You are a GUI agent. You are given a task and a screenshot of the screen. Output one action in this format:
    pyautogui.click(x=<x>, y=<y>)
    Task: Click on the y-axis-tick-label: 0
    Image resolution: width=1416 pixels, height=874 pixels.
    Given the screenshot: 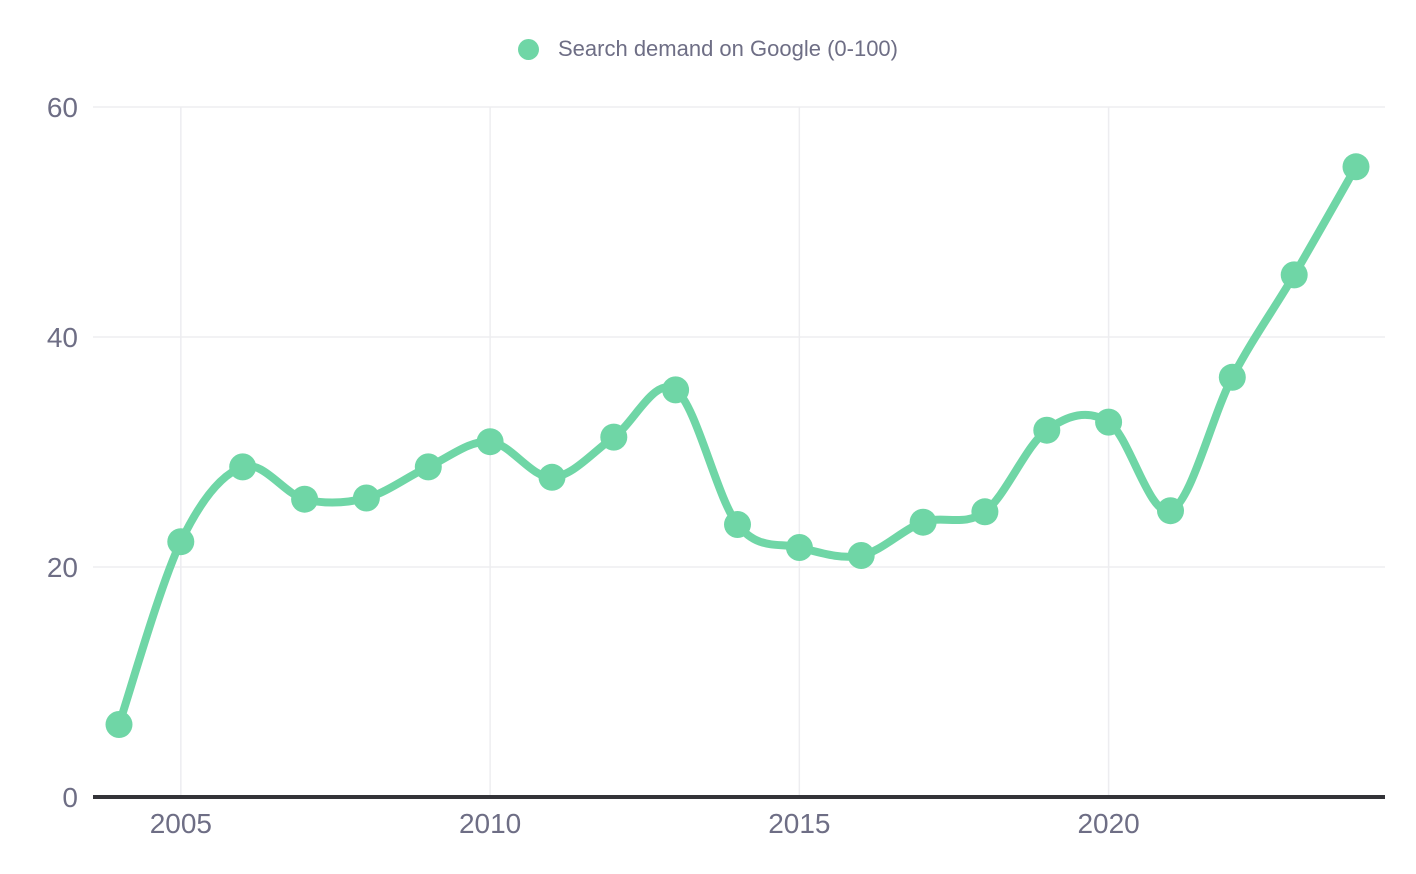 What is the action you would take?
    pyautogui.click(x=70, y=797)
    